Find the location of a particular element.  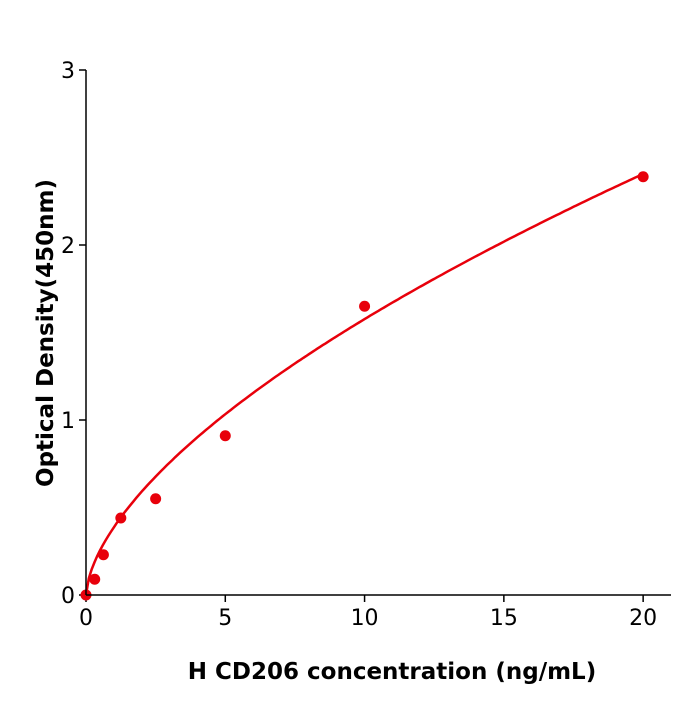

x-tick-label: 5 is located at coordinates (225, 618).